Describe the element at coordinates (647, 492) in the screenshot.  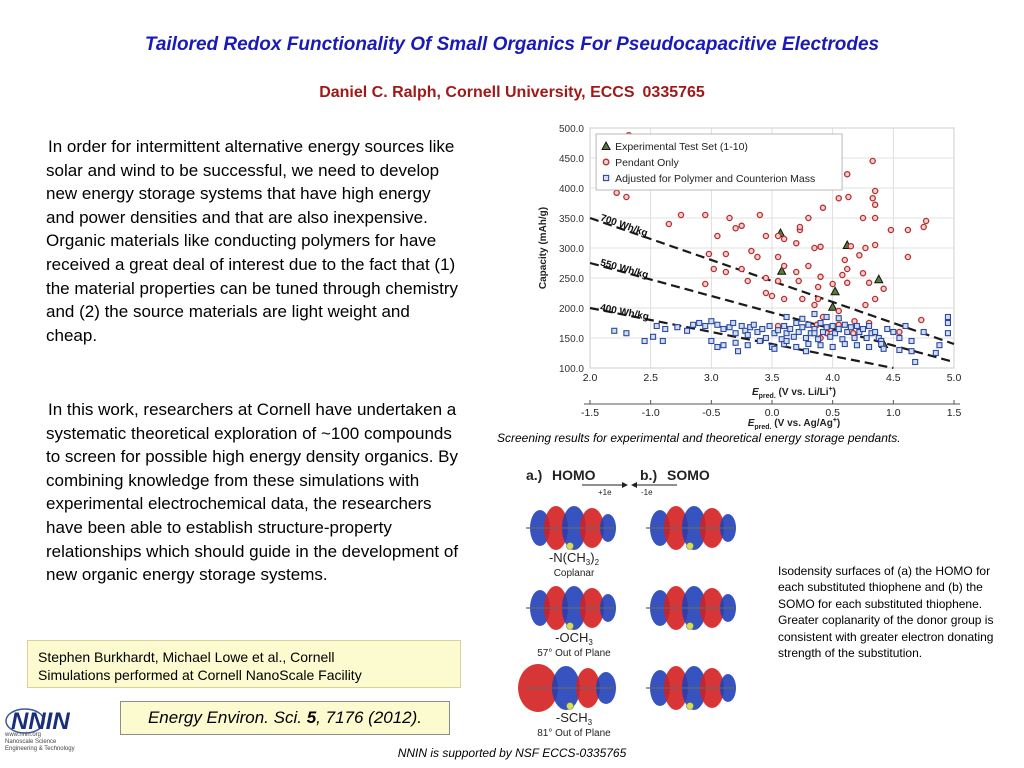
I see `remove-electron-label: -1e` at that location.